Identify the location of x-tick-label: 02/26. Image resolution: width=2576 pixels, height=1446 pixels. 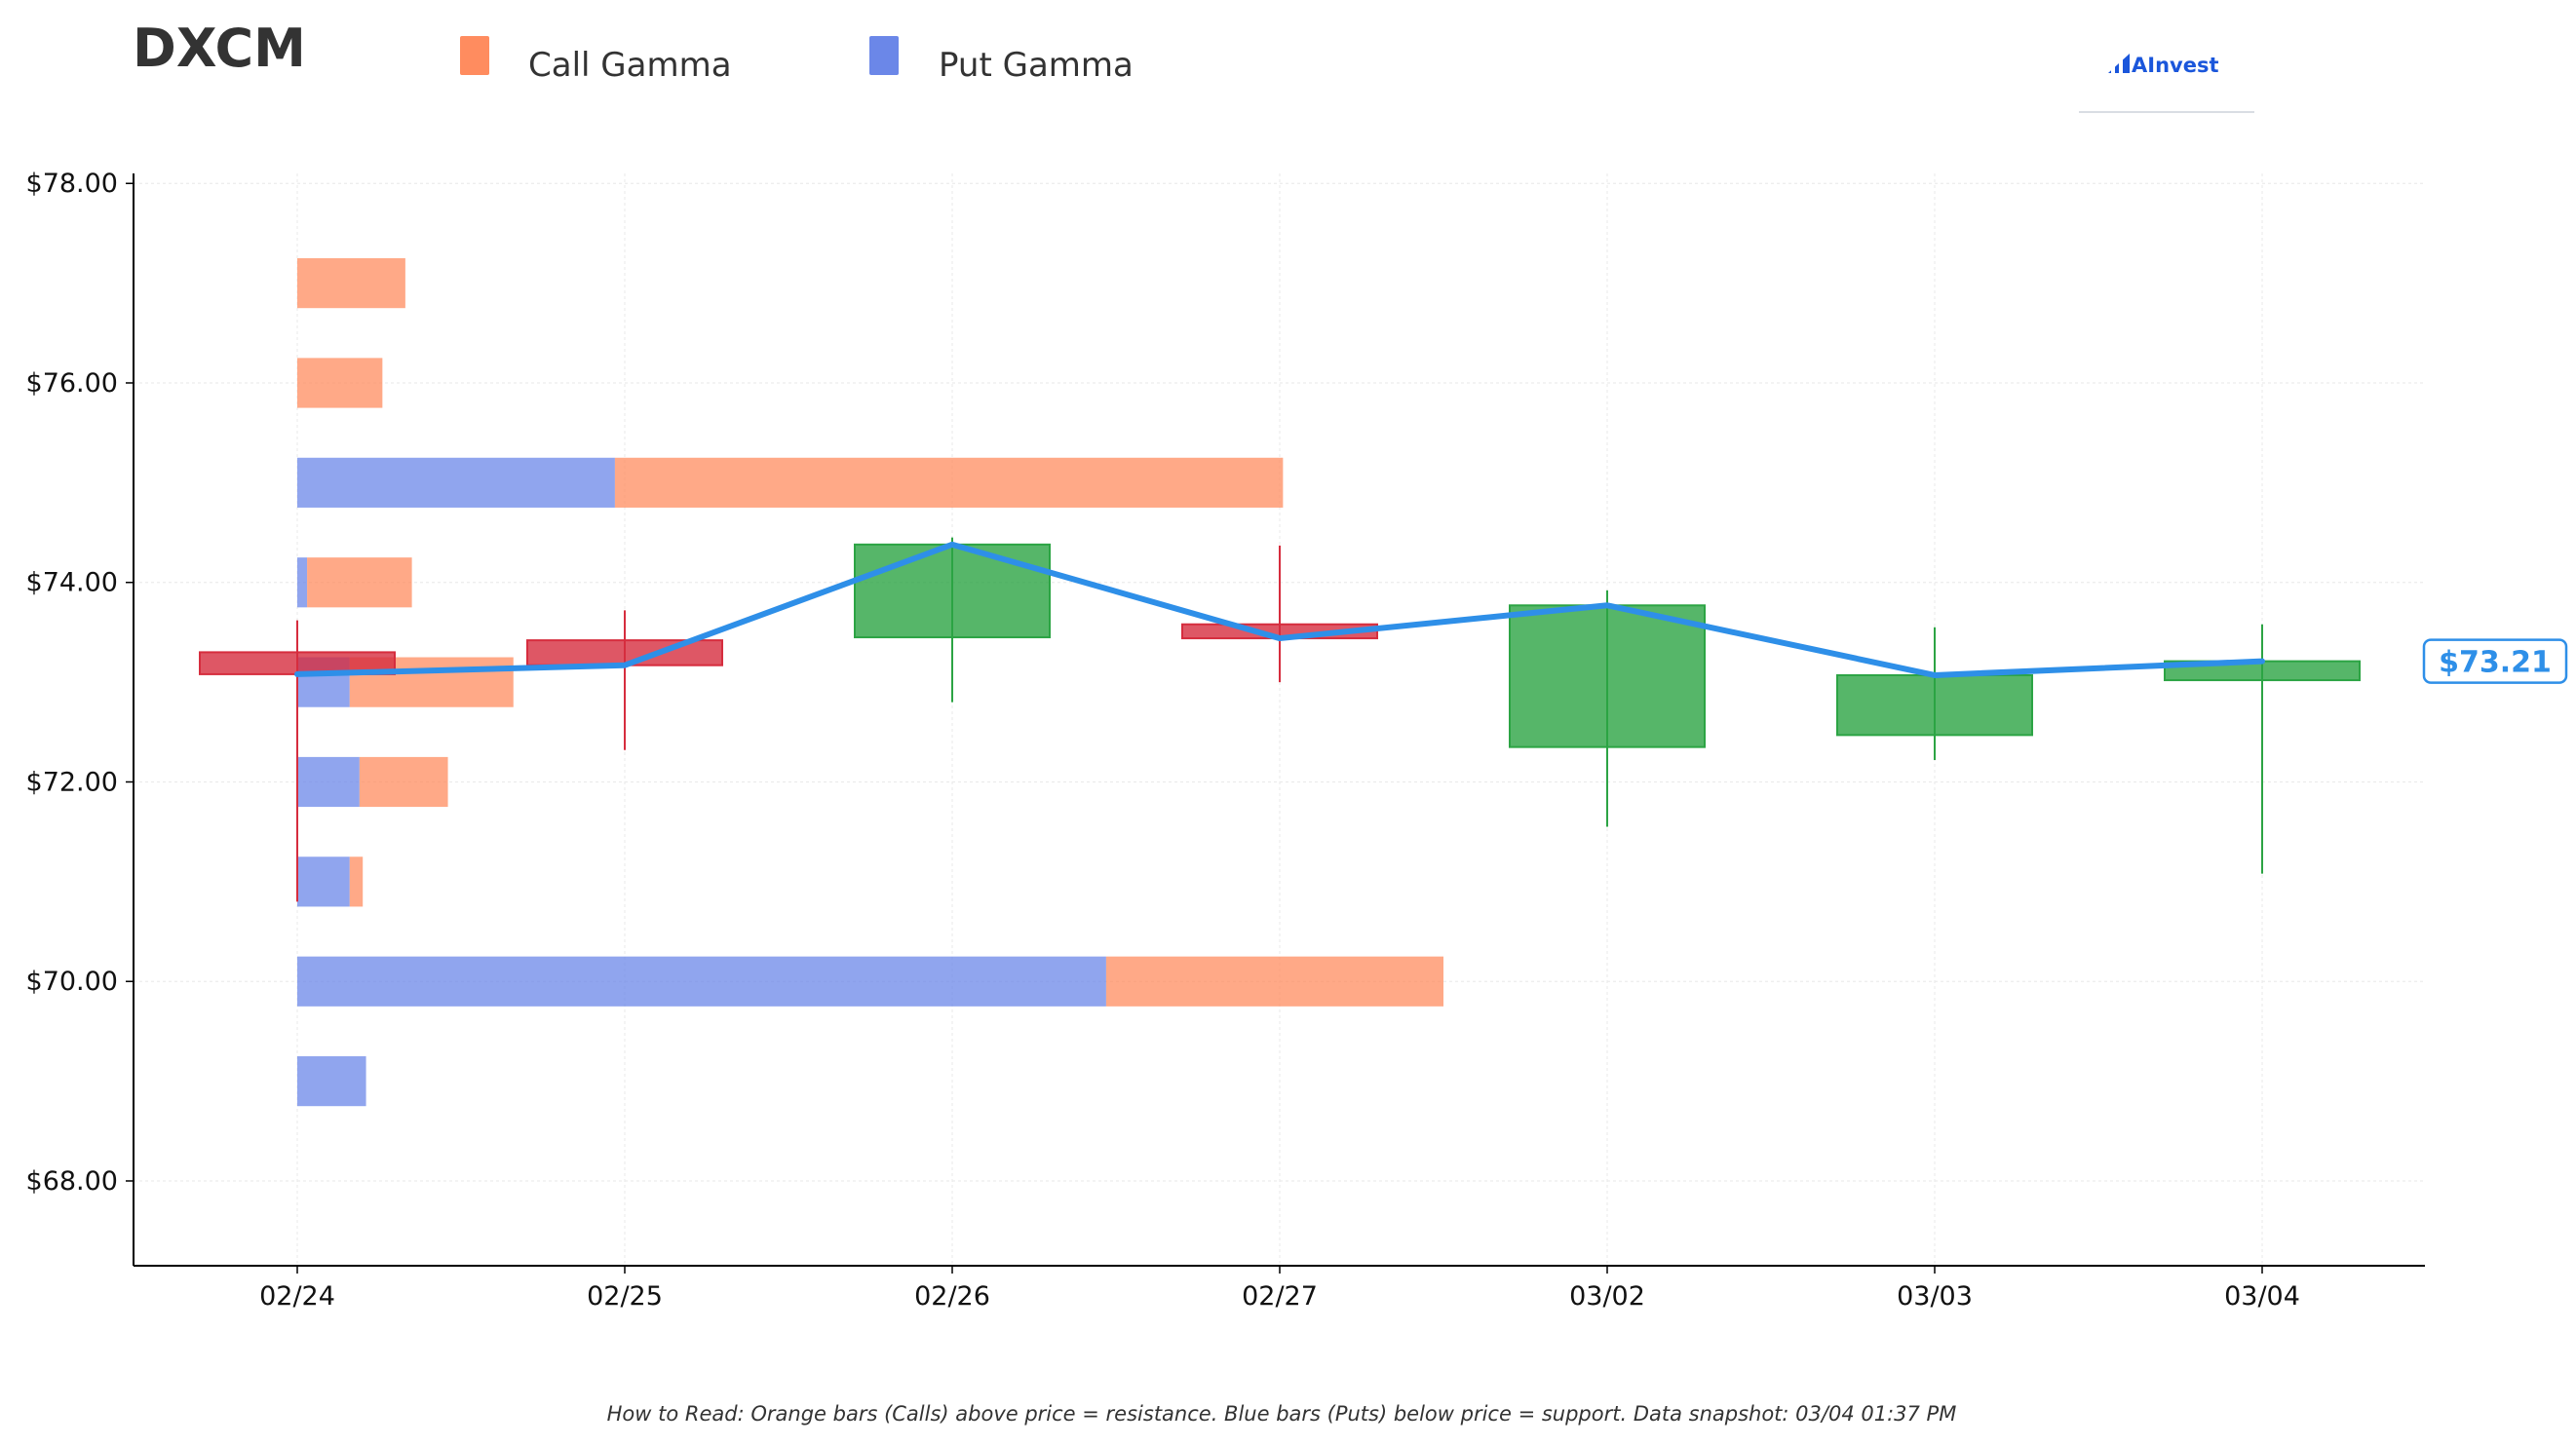
(952, 1296).